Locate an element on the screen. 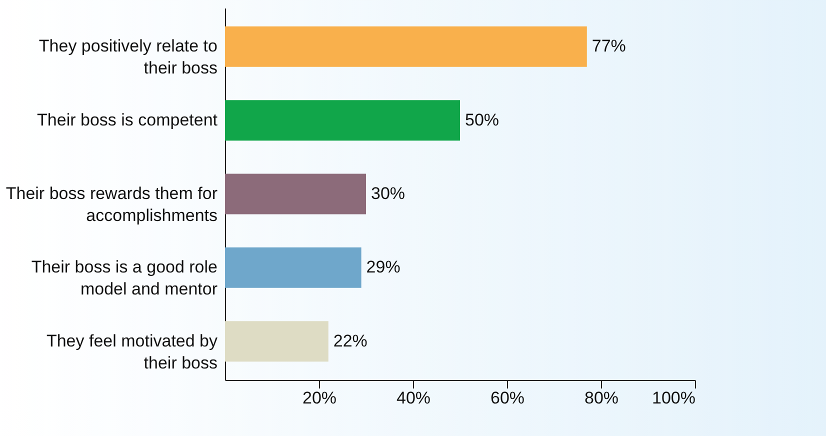 The width and height of the screenshot is (826, 436). y-tick-label: Their boss is competent is located at coordinates (127, 120).